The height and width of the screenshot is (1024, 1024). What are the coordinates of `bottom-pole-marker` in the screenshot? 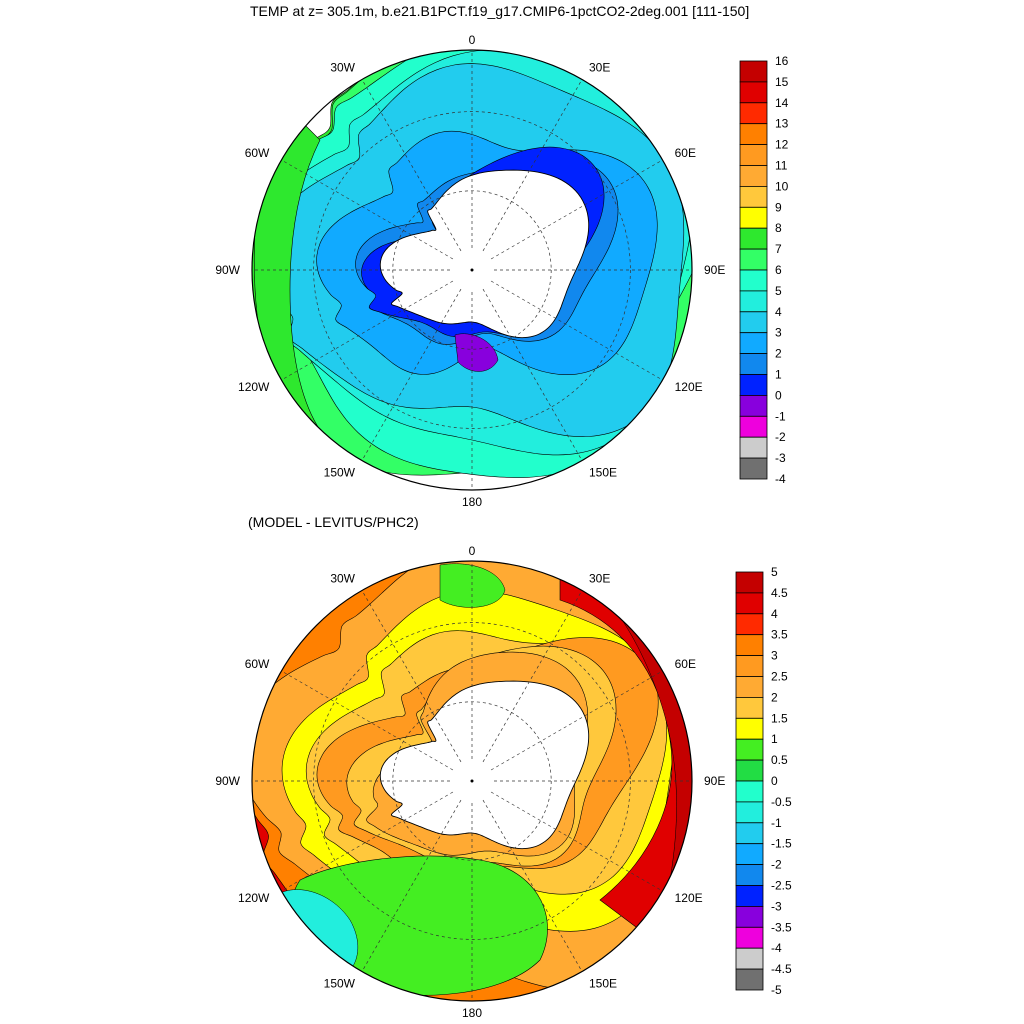 It's located at (472, 781).